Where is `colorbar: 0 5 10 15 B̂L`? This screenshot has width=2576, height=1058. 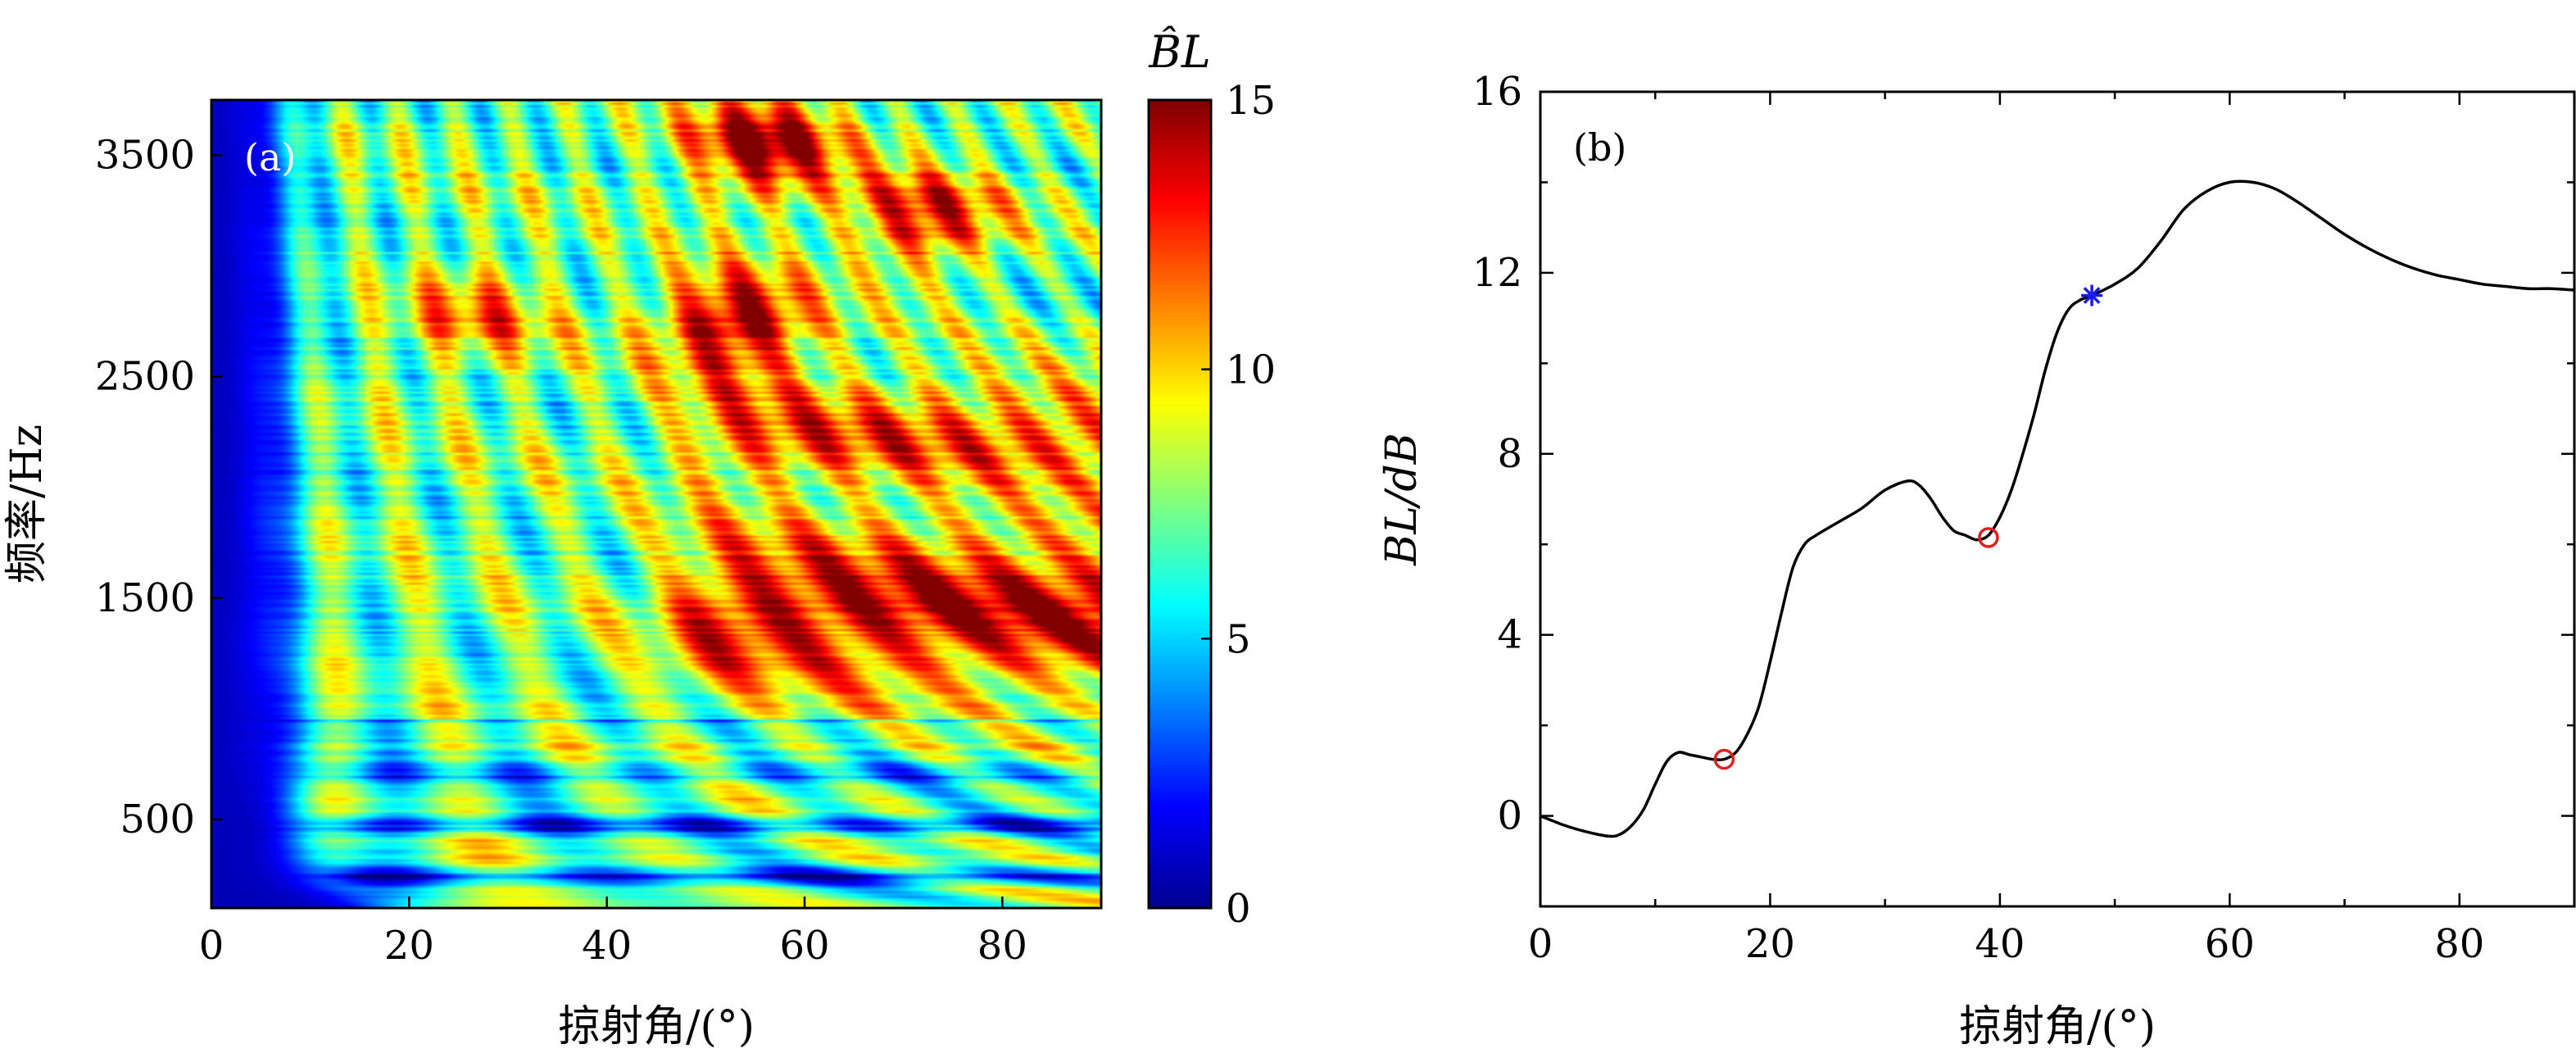 colorbar: 0 5 10 15 B̂L is located at coordinates (1211, 478).